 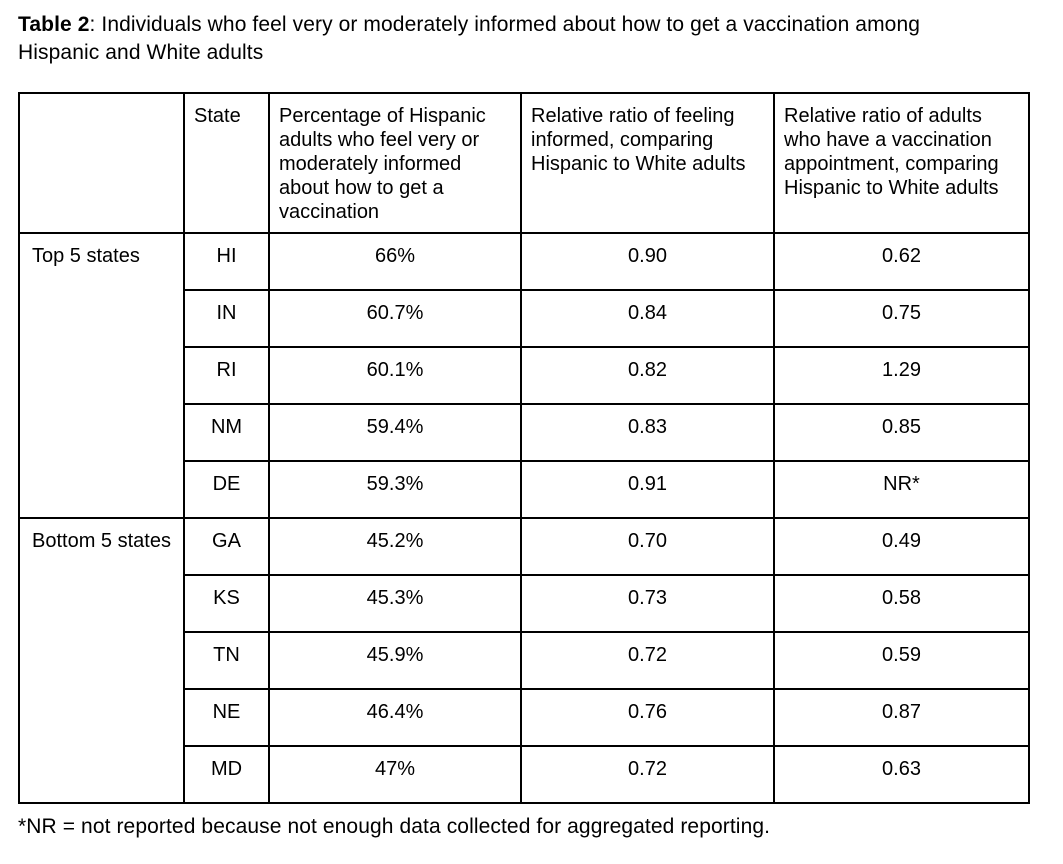 I want to click on table-row: RI 60.1% 0.82 1.29, so click(x=524, y=375).